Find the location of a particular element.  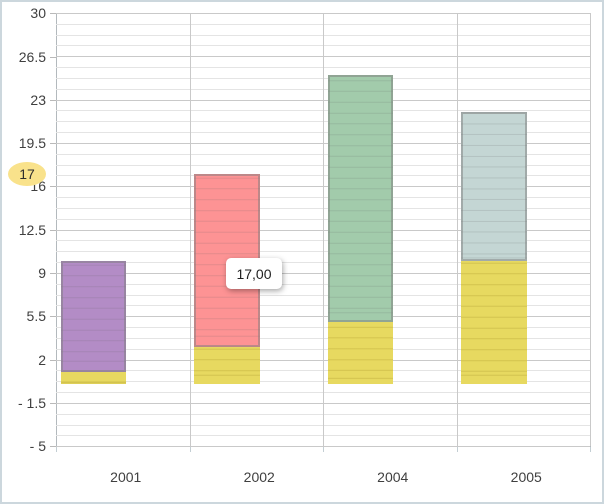

x-axis-label: 2002 is located at coordinates (259, 477).